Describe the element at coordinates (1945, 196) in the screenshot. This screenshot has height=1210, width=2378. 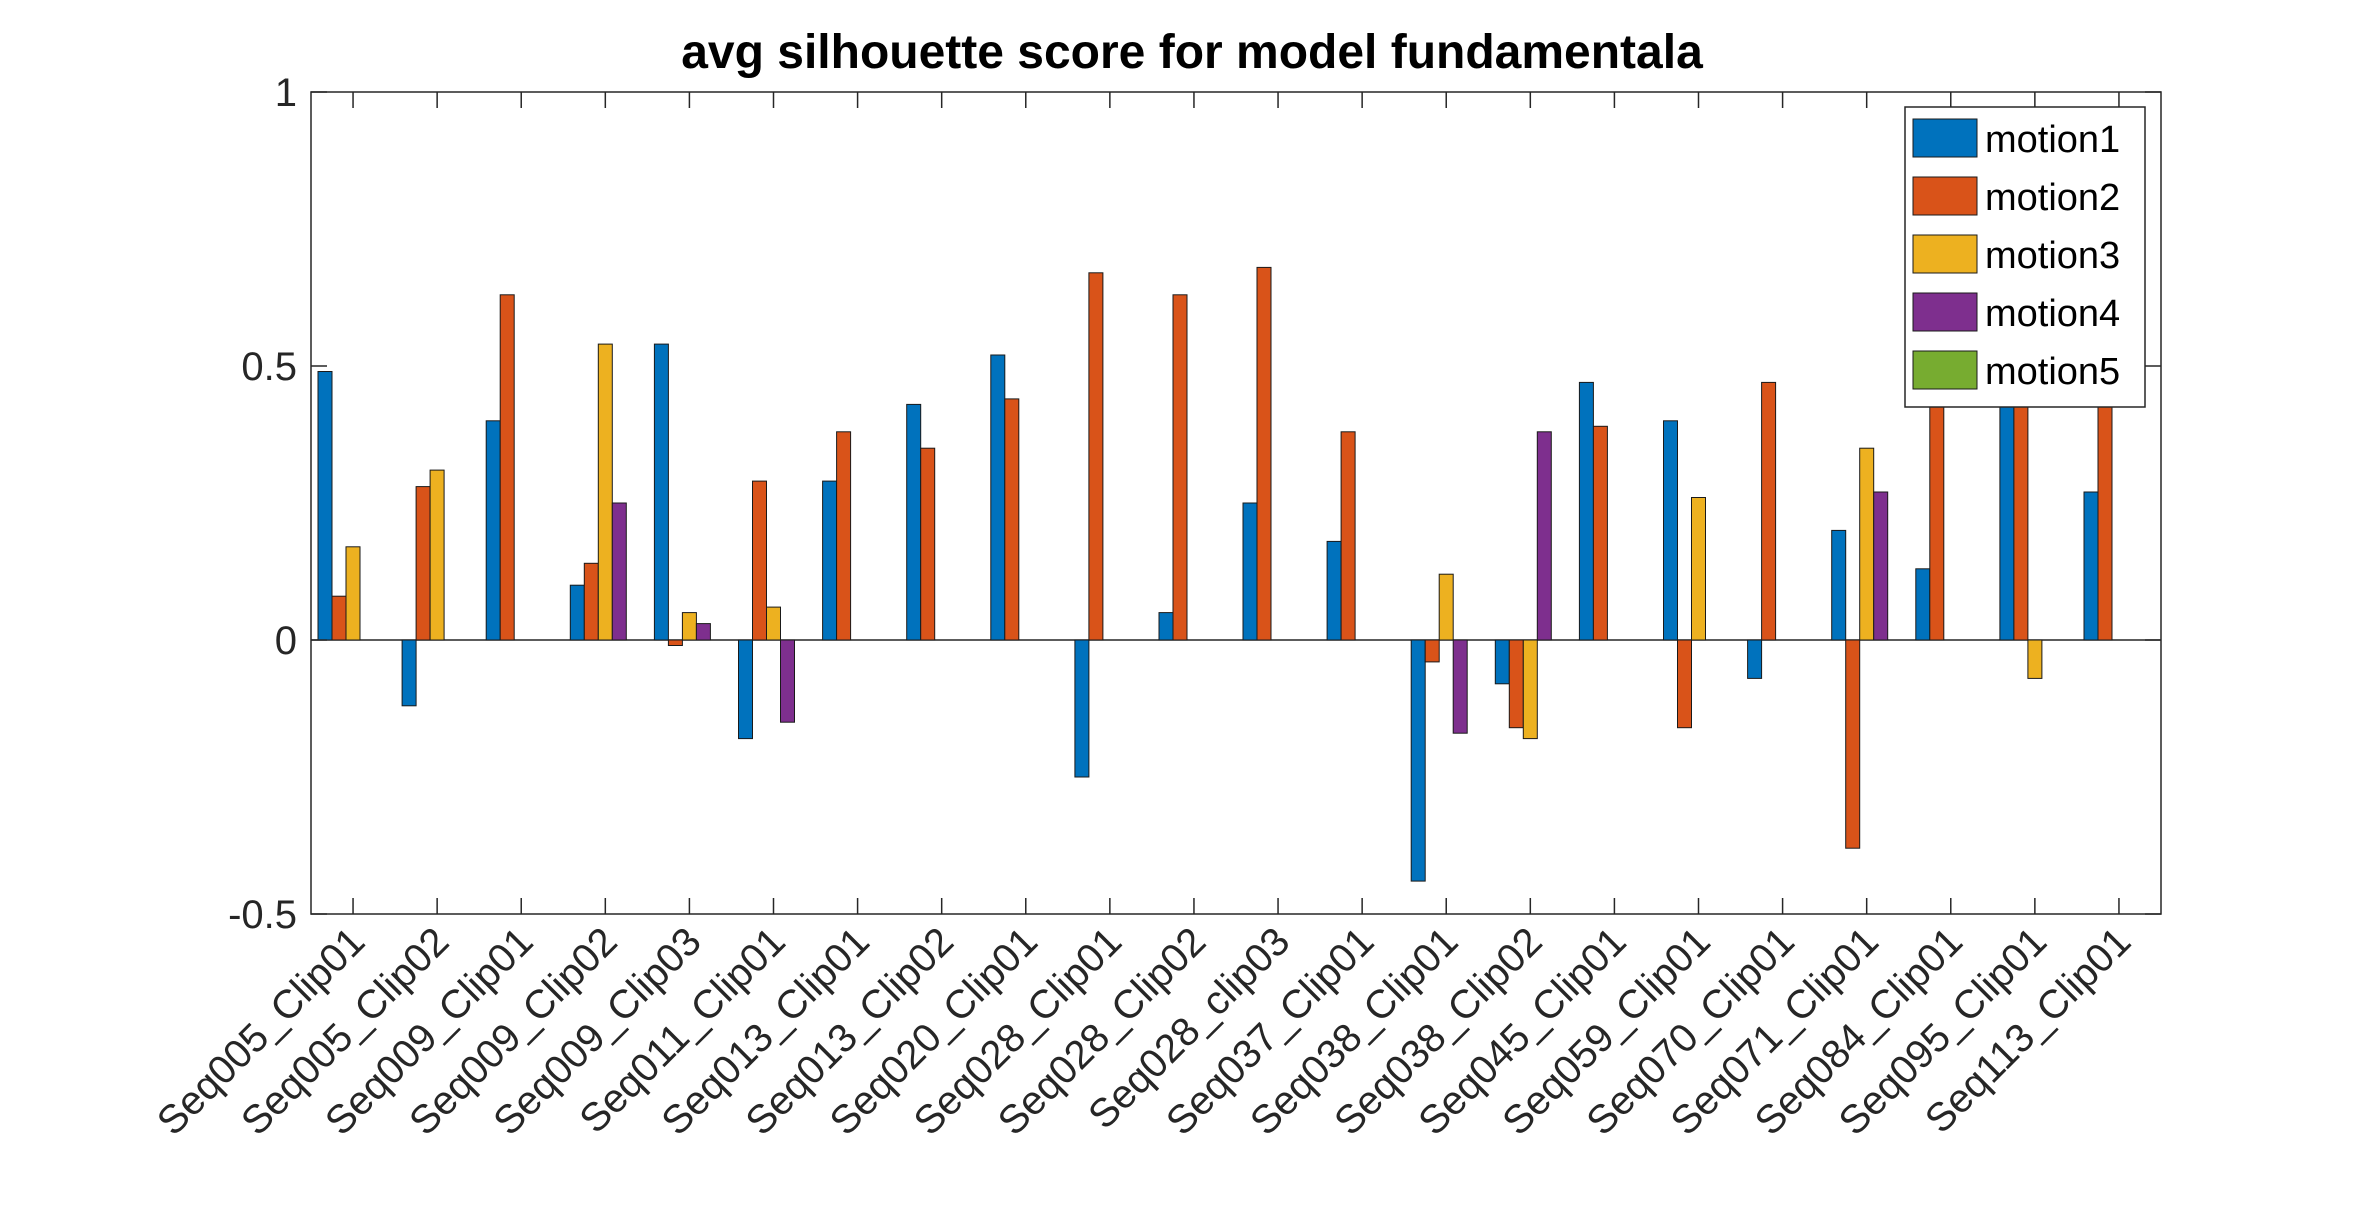
I see `legend-swatch-motion2` at that location.